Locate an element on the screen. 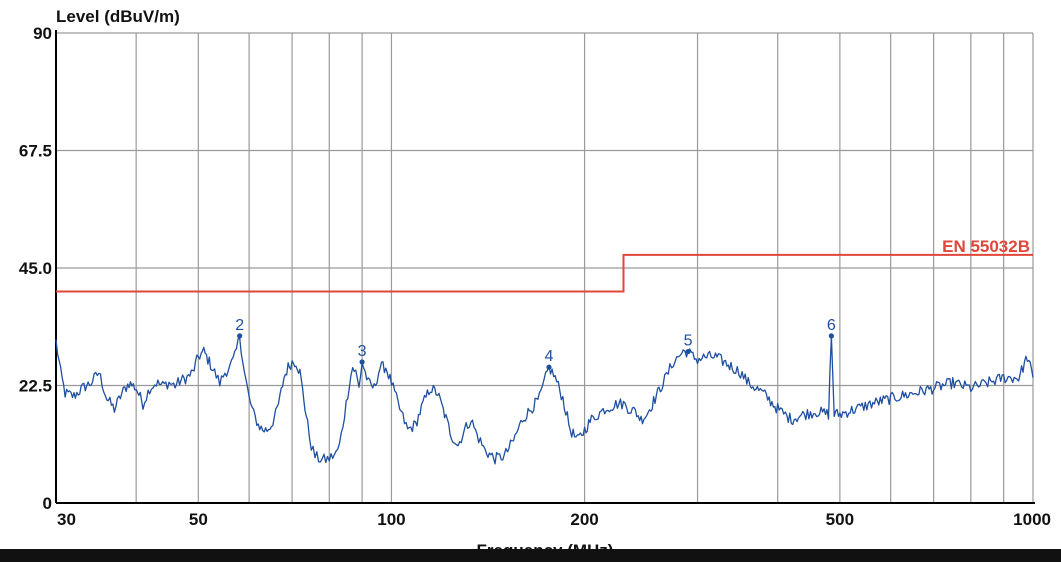 The height and width of the screenshot is (562, 1061). x-axis-label: Frequency (MHz) is located at coordinates (545, 545).